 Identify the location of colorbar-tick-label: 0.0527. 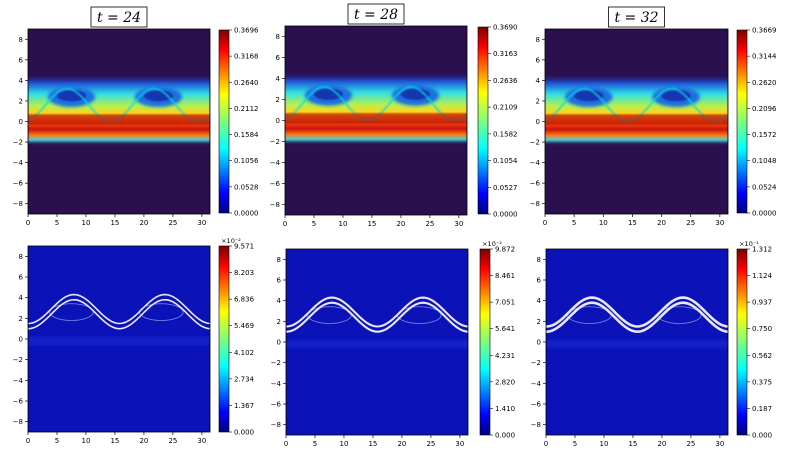
(505, 188).